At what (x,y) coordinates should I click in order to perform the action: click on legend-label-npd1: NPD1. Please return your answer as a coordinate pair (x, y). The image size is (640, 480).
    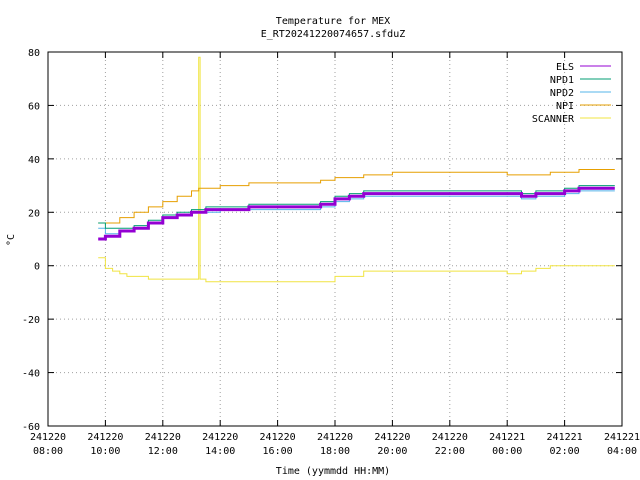
    Looking at the image, I should click on (562, 80).